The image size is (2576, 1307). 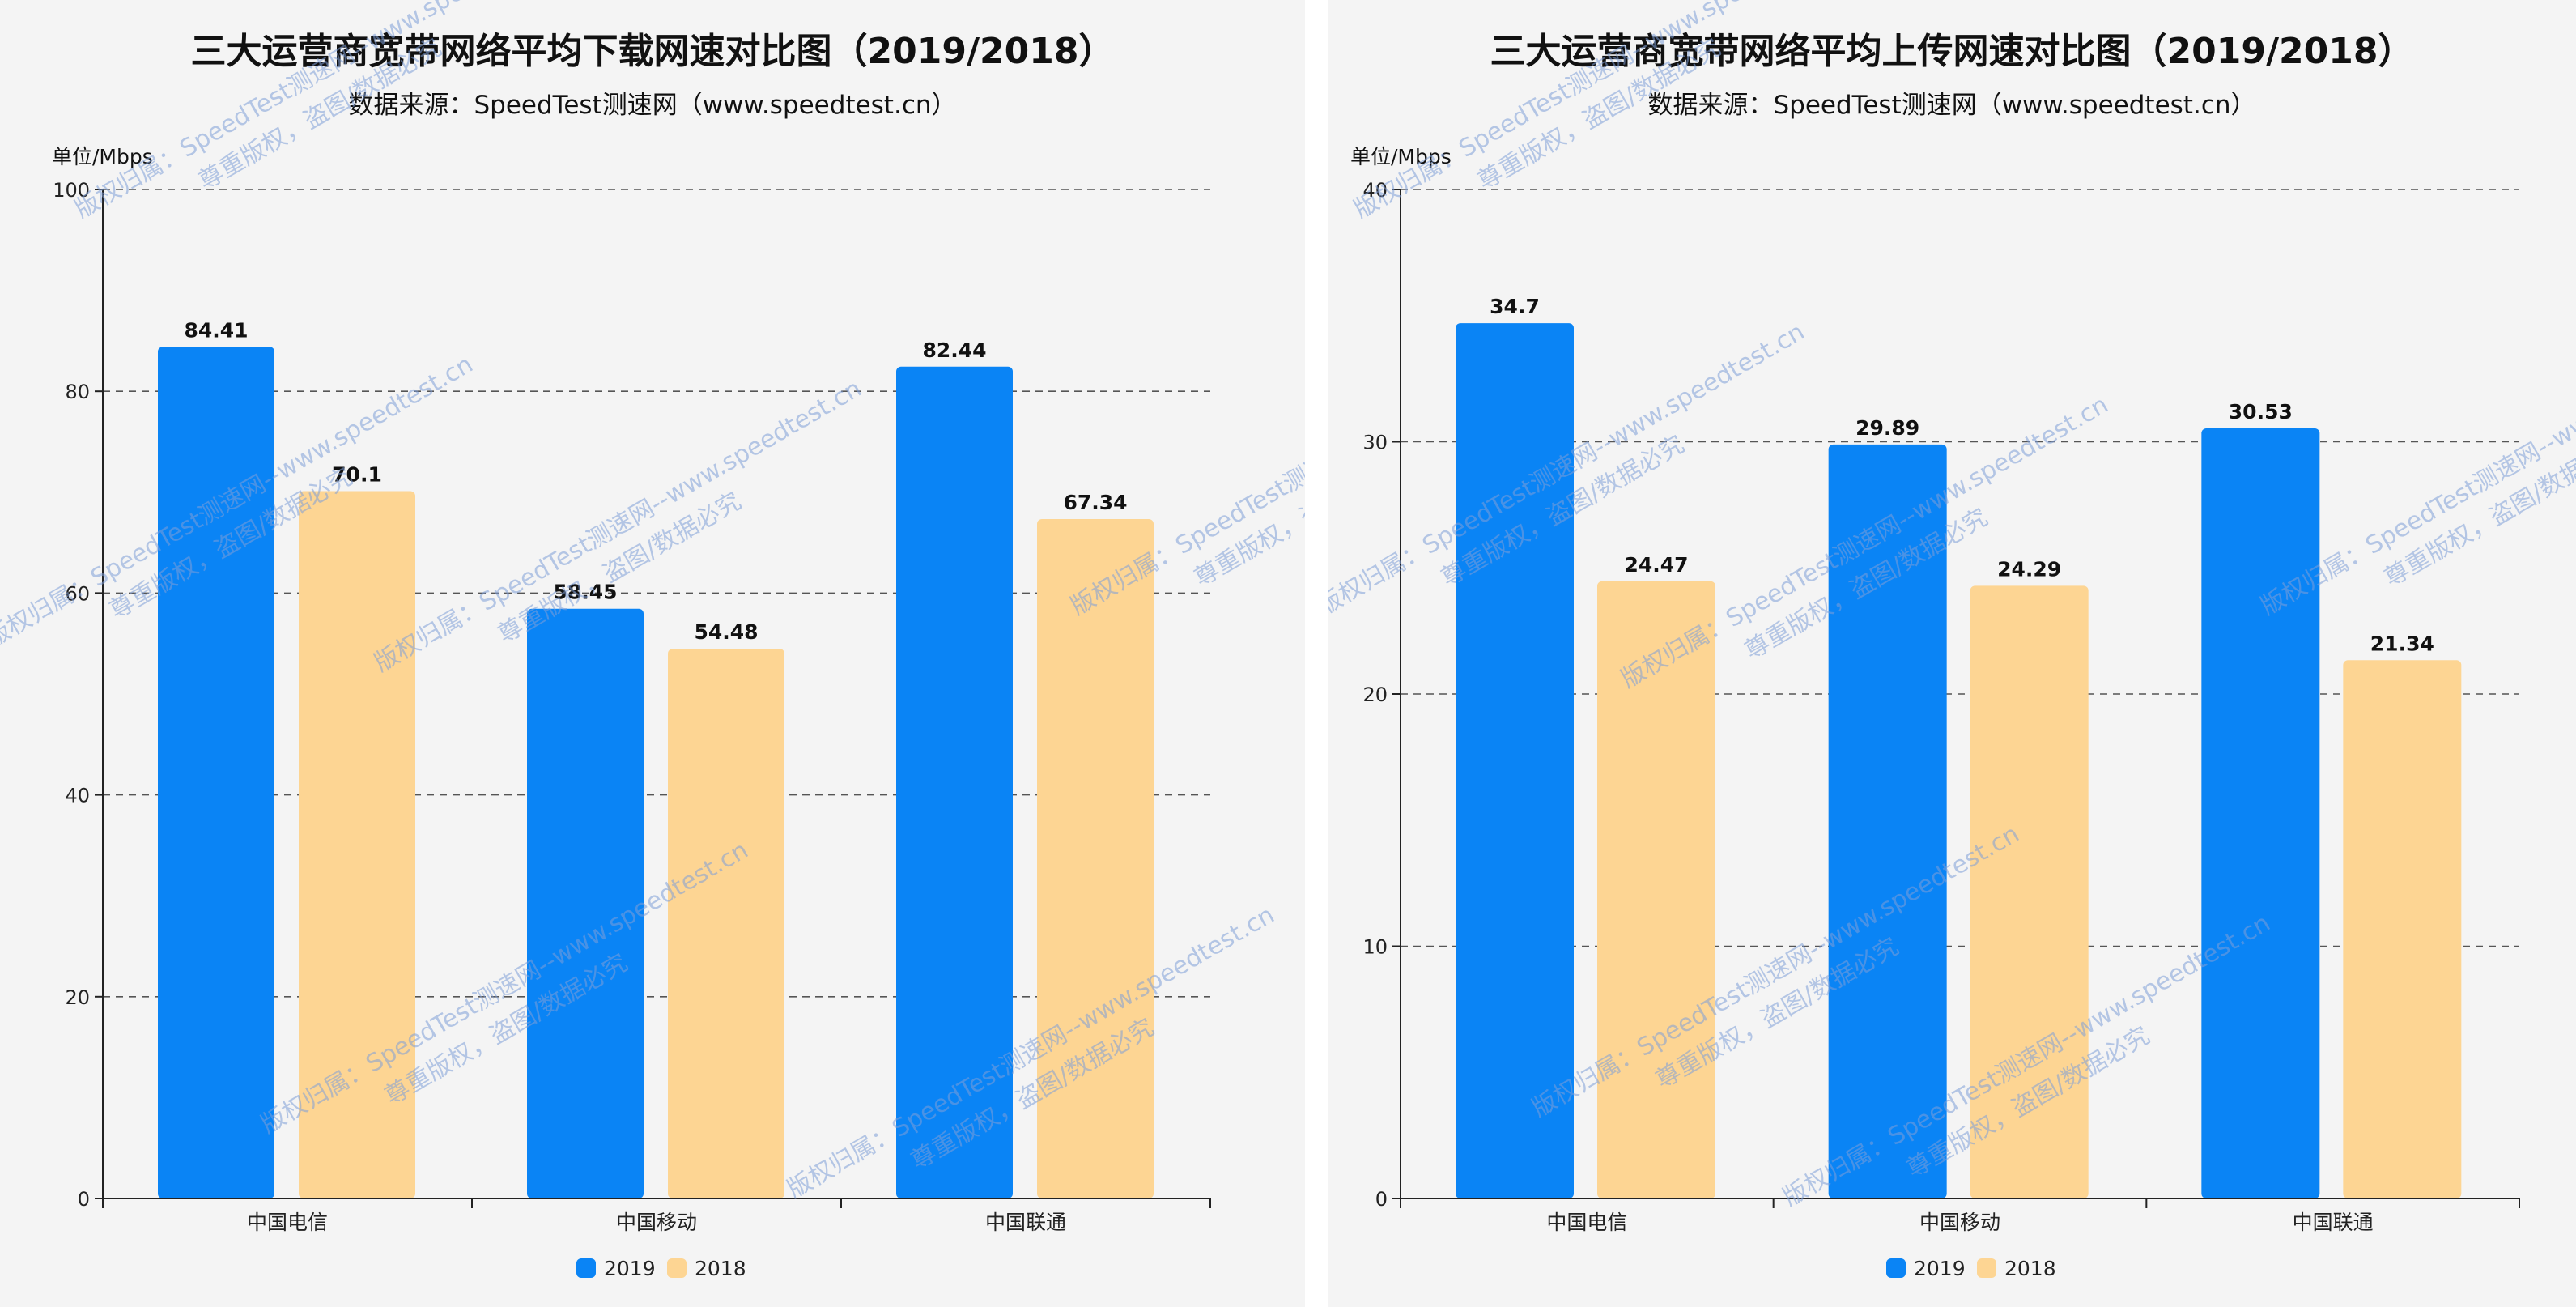 I want to click on bar-value-label: 34.7, so click(x=1515, y=306).